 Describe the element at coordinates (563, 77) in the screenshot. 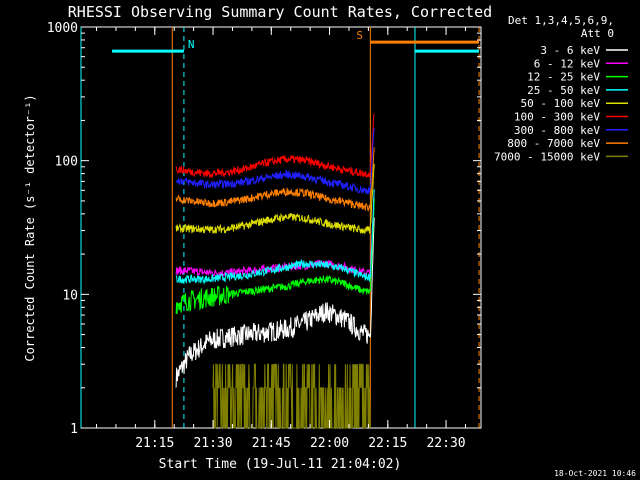

I see `legend-label: 12 - 25 keV` at that location.